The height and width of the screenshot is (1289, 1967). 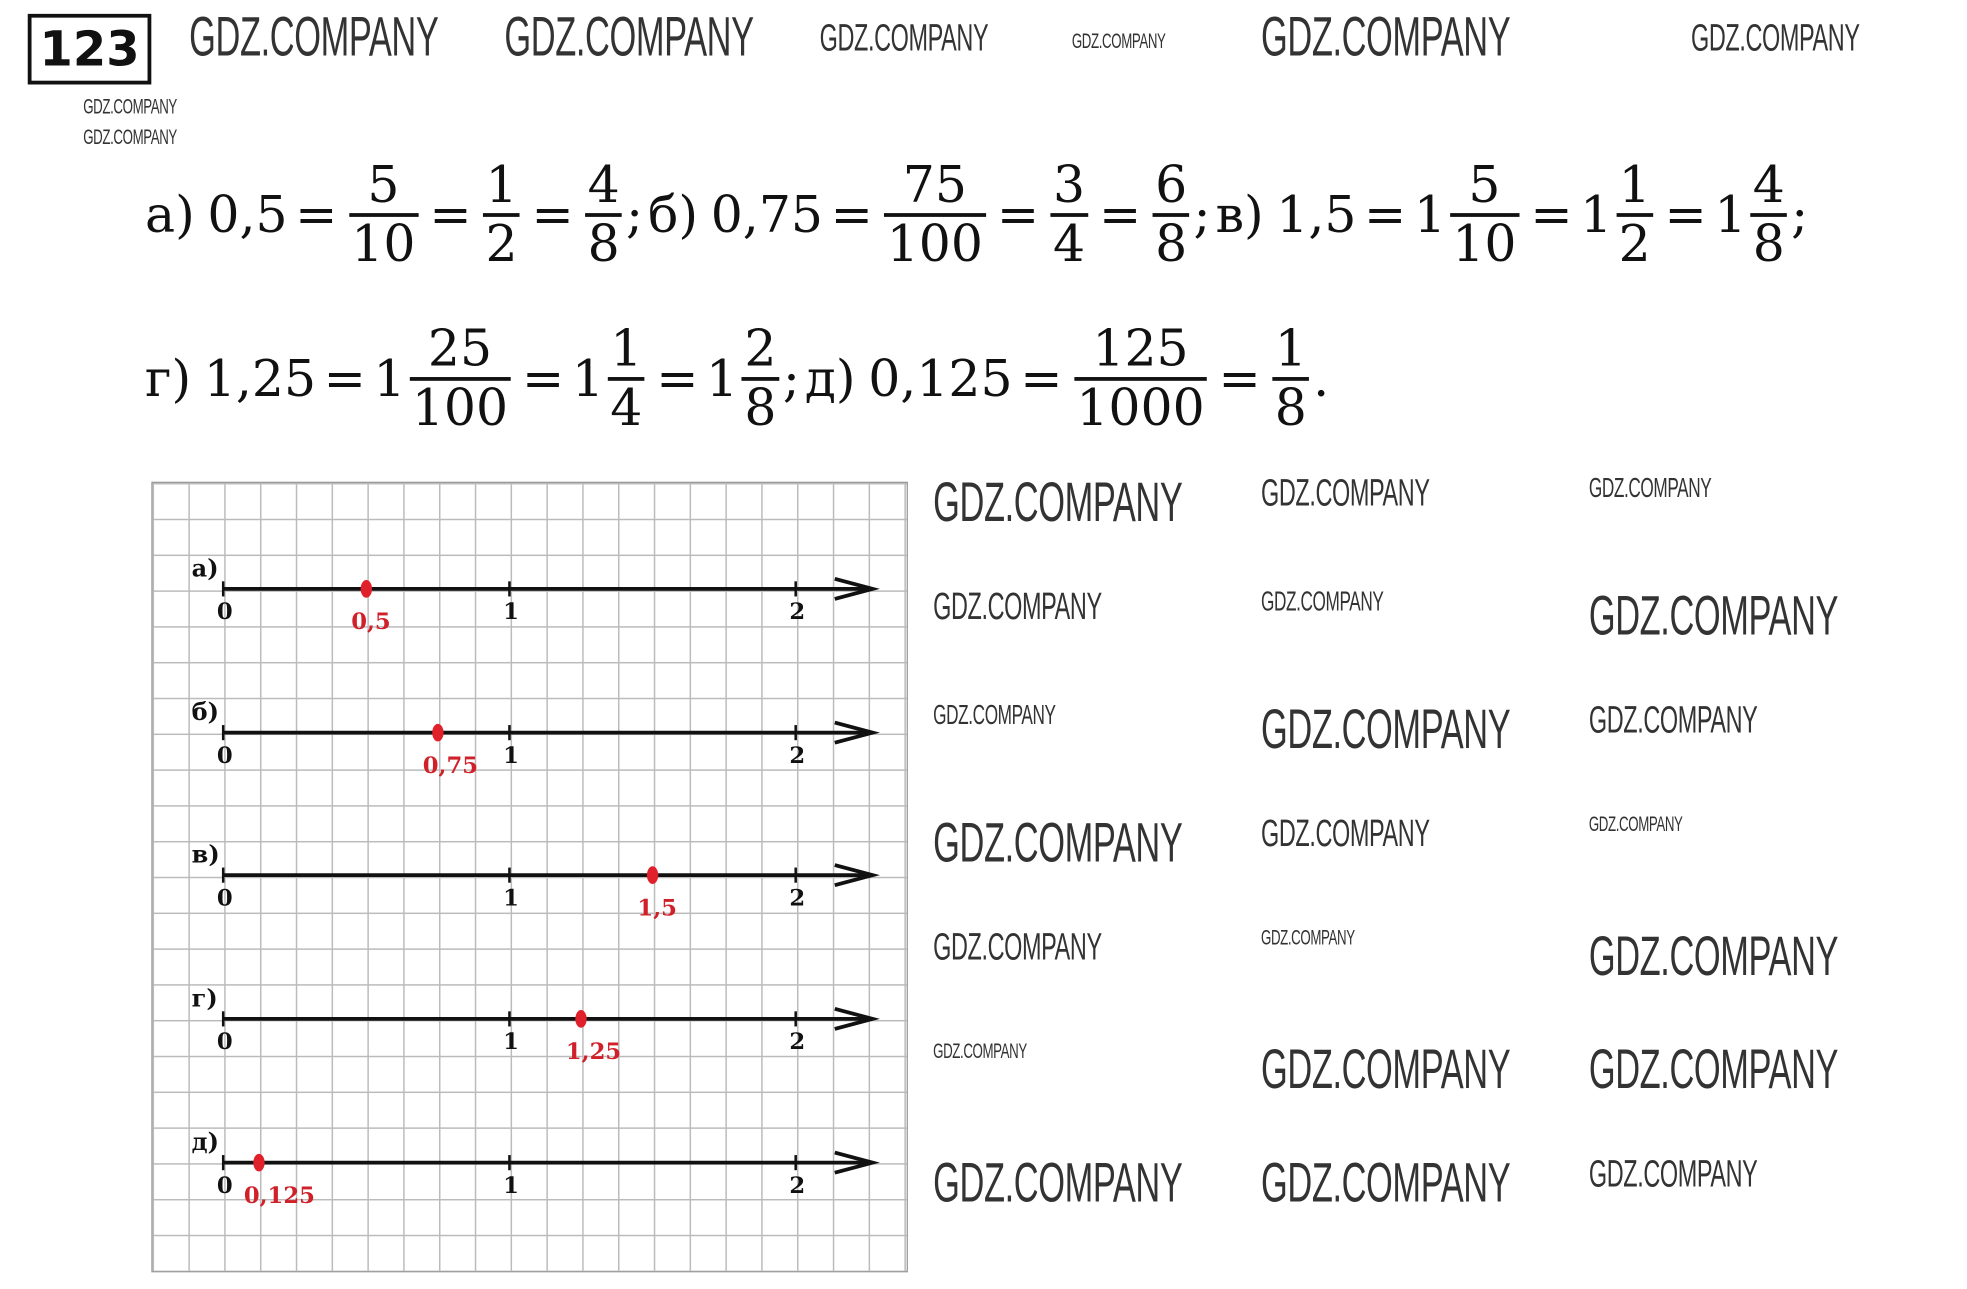 What do you see at coordinates (830, 378) in the screenshot?
I see `equation-label: д)` at bounding box center [830, 378].